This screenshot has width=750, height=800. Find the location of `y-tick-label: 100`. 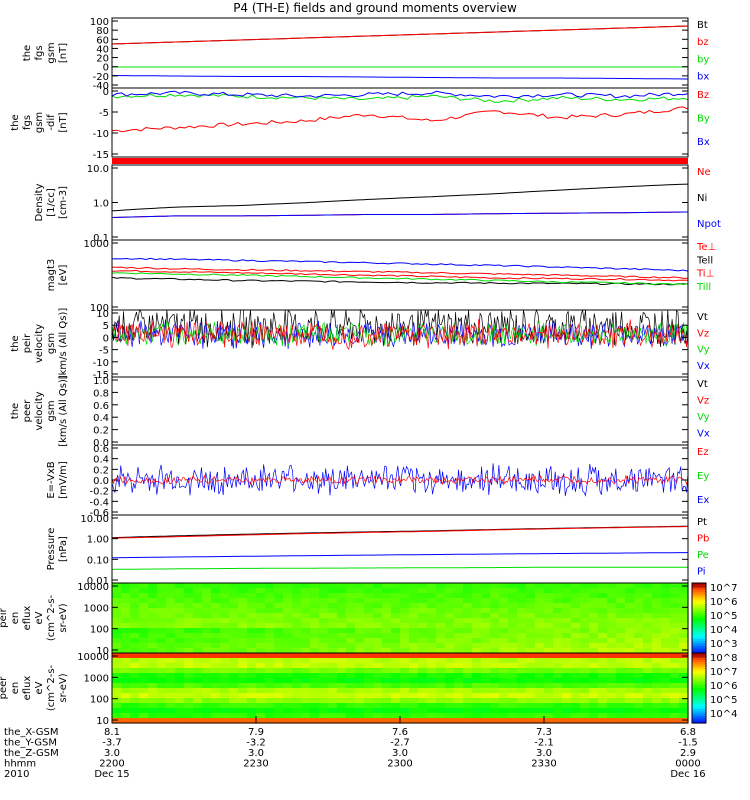

y-tick-label: 100 is located at coordinates (99, 700).